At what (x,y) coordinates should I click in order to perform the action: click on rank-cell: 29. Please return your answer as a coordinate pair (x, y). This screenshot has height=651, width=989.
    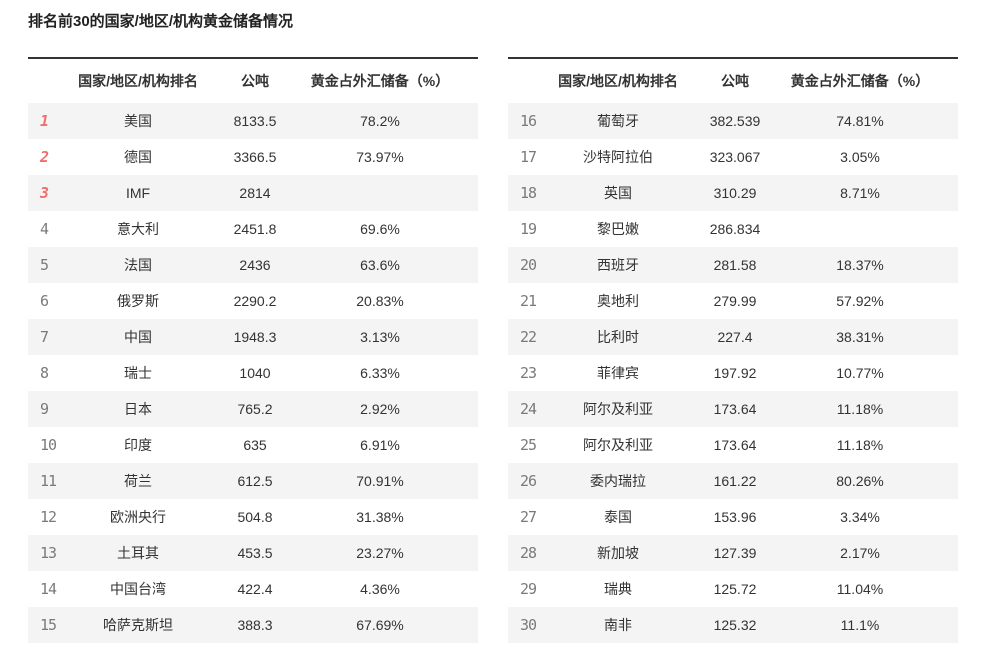
    Looking at the image, I should click on (528, 589).